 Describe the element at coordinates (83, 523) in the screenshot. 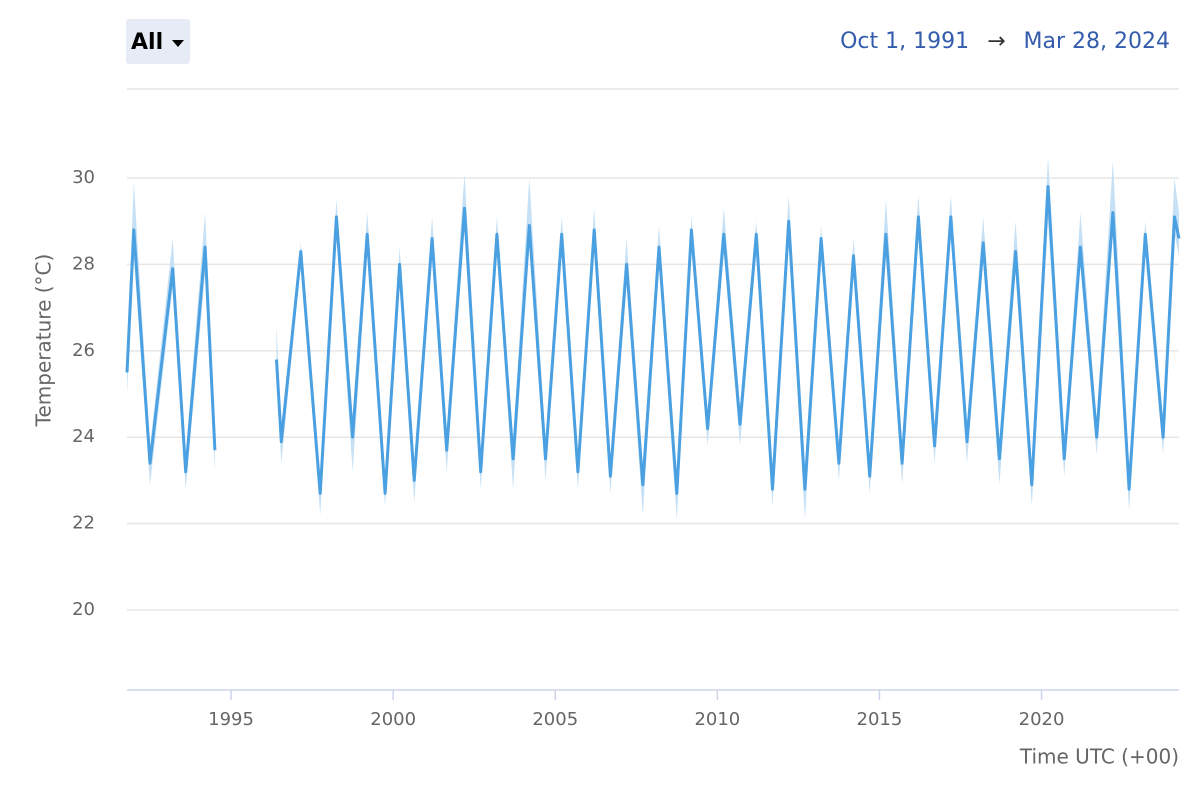

I see `y-tick-label: 22` at that location.